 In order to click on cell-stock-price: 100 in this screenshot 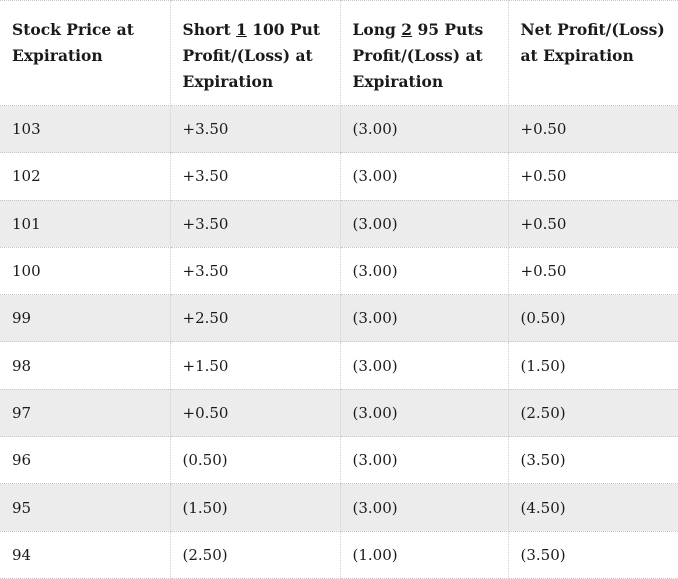, I will do `click(85, 271)`.